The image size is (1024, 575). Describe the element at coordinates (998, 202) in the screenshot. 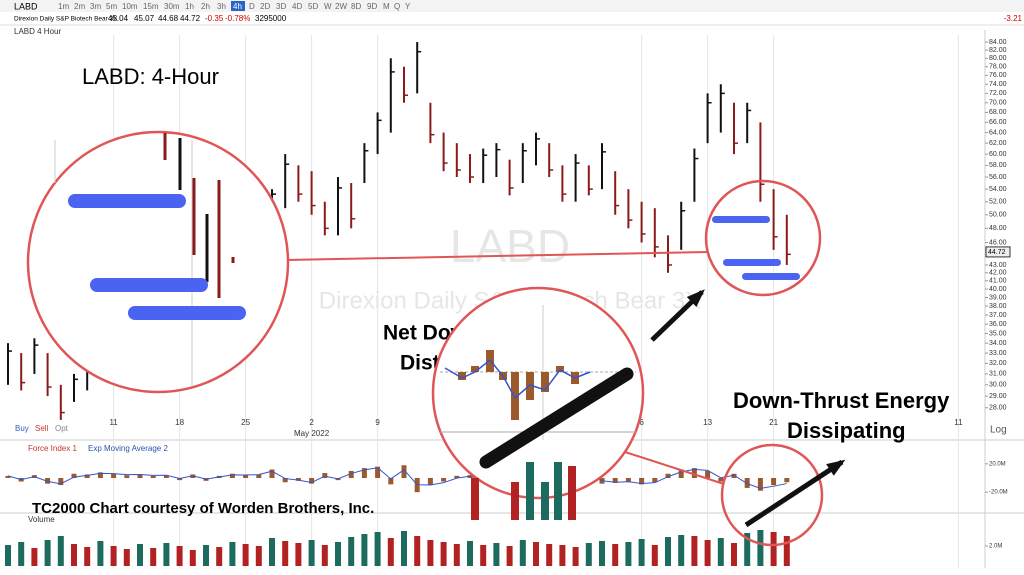

I see `y-tick-label: 52.00` at that location.